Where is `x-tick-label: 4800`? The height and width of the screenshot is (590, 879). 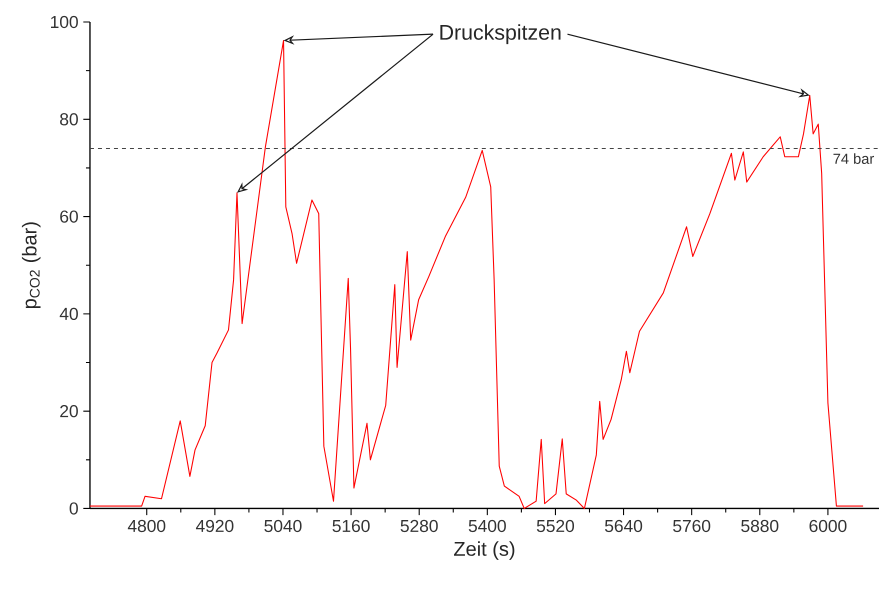
x-tick-label: 4800 is located at coordinates (147, 526).